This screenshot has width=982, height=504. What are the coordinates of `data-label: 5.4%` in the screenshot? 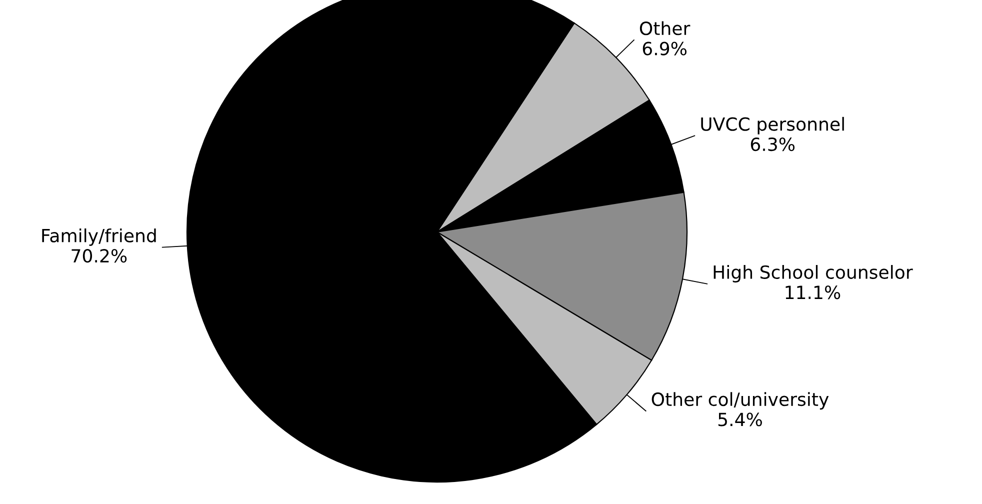 It's located at (740, 419).